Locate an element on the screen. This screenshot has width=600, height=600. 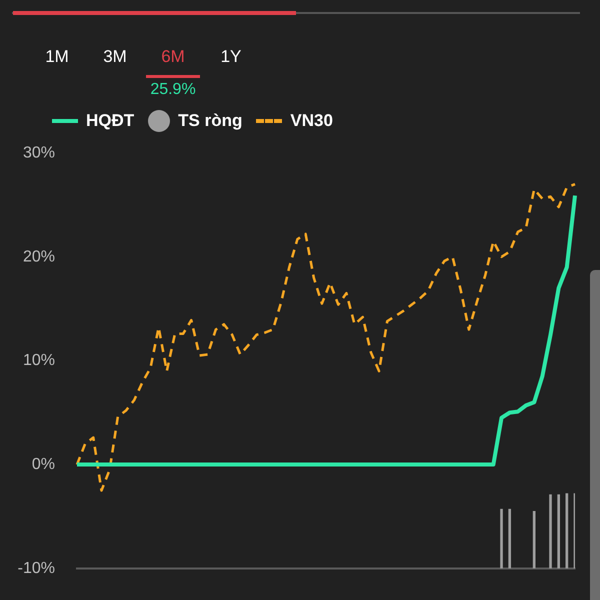
y-tick-label: 30% is located at coordinates (38, 153).